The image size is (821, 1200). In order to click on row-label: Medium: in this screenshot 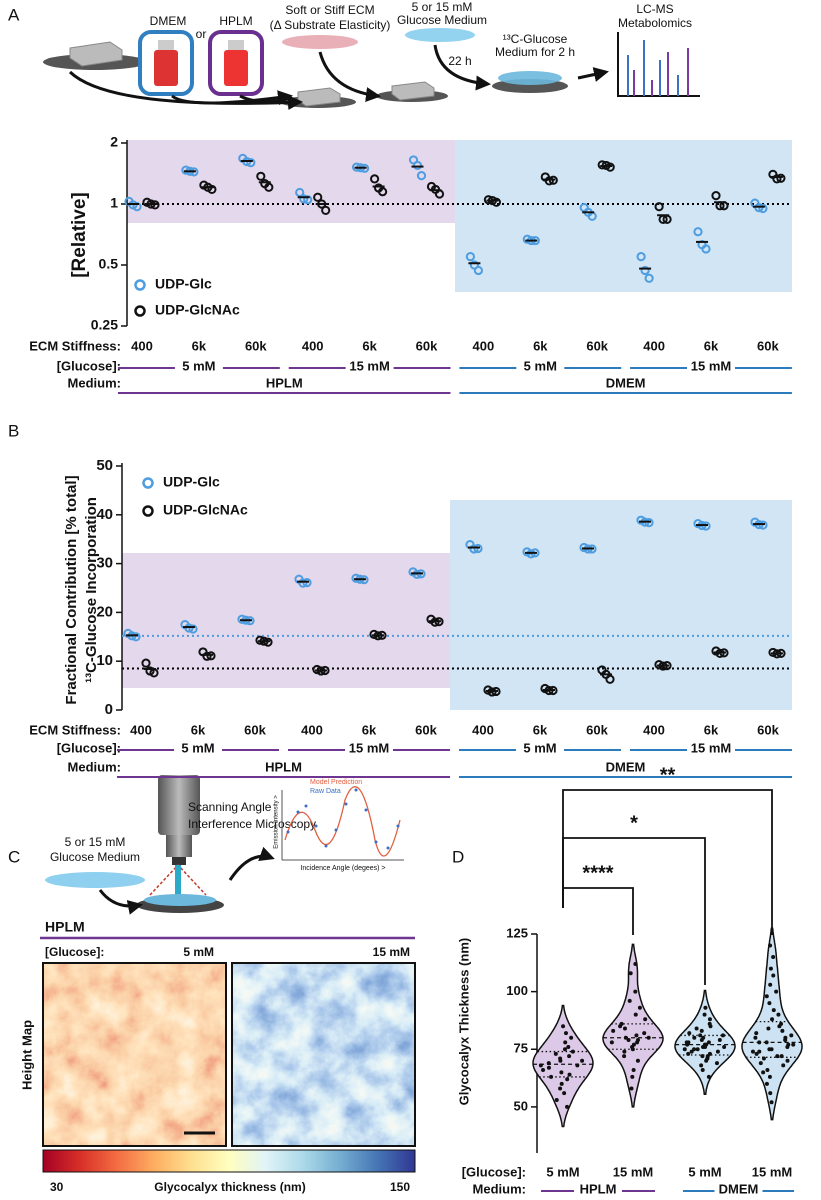, I will do `click(499, 1188)`.